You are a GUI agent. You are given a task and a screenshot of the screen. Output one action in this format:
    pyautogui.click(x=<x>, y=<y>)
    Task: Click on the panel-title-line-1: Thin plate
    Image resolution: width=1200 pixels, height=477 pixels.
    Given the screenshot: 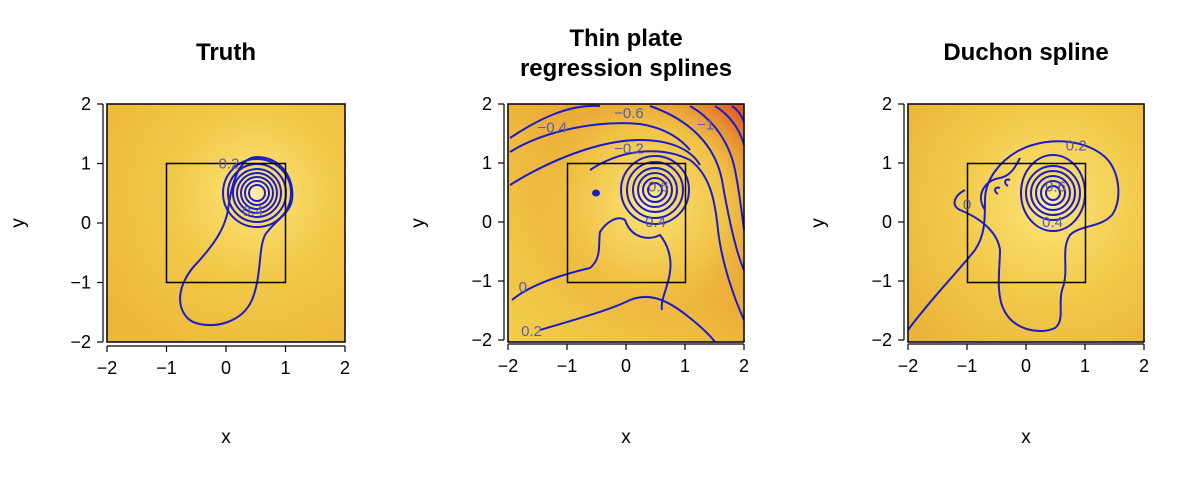 What is the action you would take?
    pyautogui.click(x=625, y=38)
    